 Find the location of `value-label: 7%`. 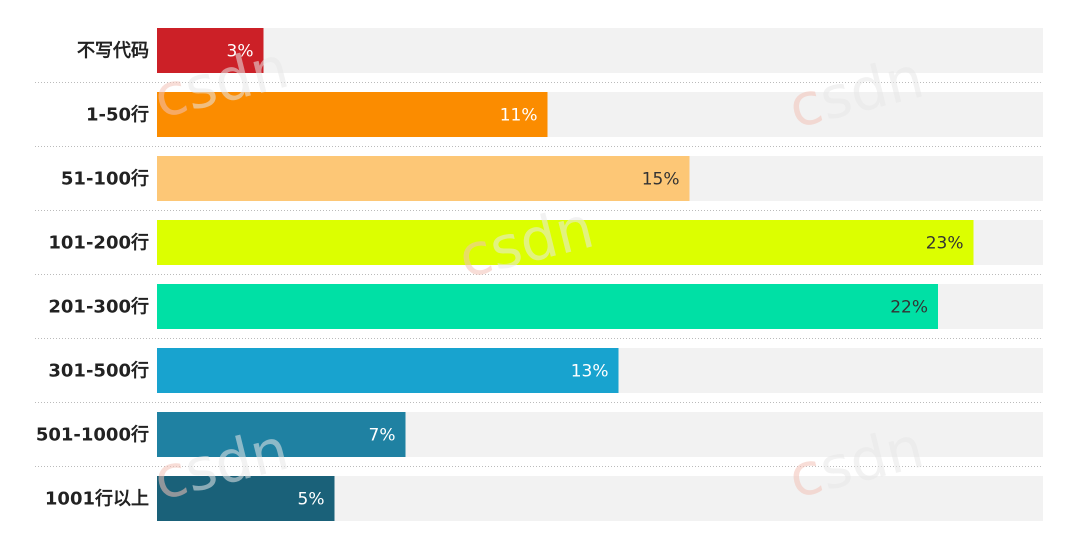

value-label: 7% is located at coordinates (382, 436).